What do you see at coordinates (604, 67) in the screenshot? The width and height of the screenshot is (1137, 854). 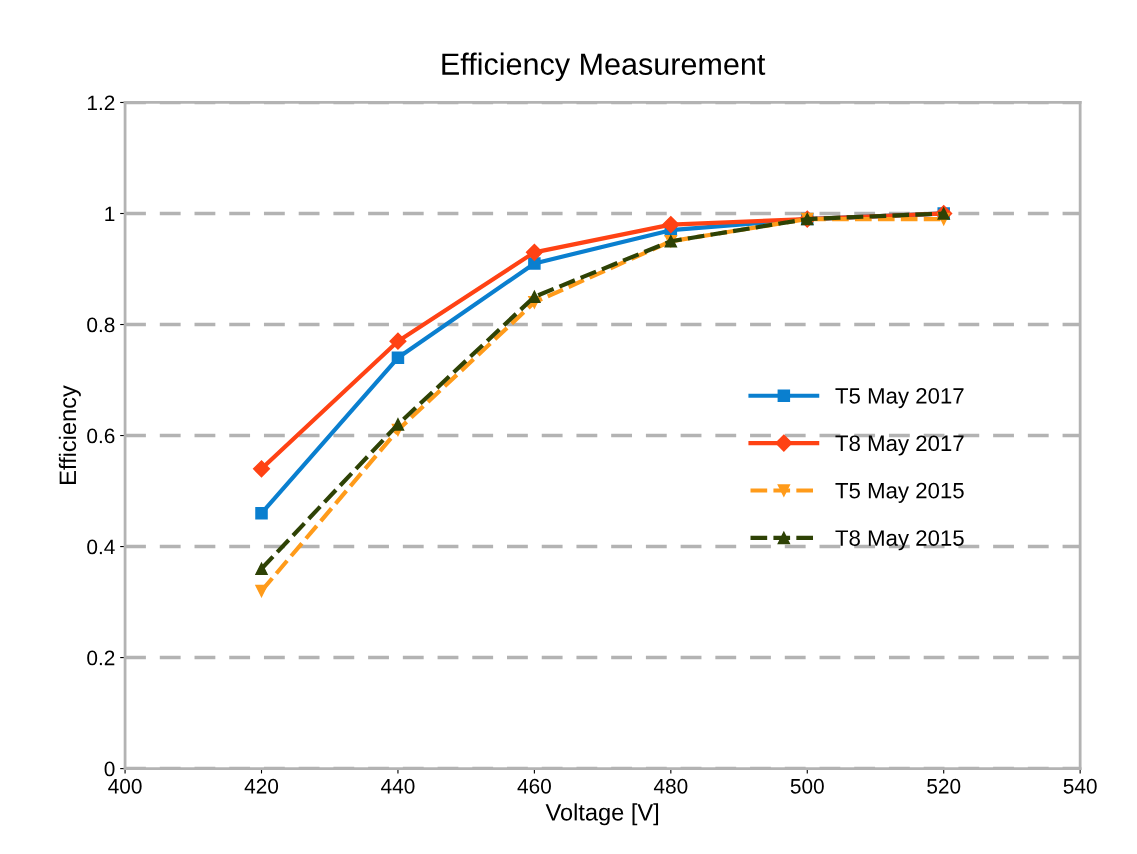 I see `chart-title: Efficiency Measurement` at bounding box center [604, 67].